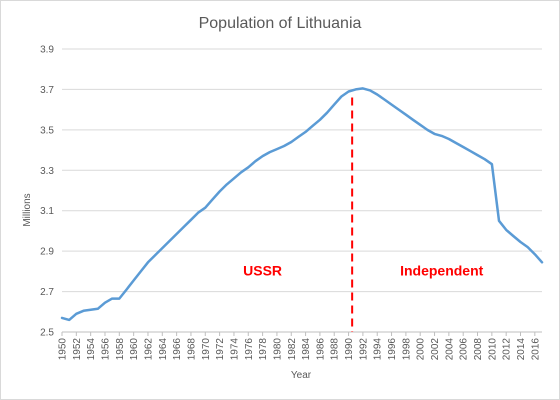 Image resolution: width=560 pixels, height=400 pixels. What do you see at coordinates (77, 349) in the screenshot?
I see `x-tick-label: 1952` at bounding box center [77, 349].